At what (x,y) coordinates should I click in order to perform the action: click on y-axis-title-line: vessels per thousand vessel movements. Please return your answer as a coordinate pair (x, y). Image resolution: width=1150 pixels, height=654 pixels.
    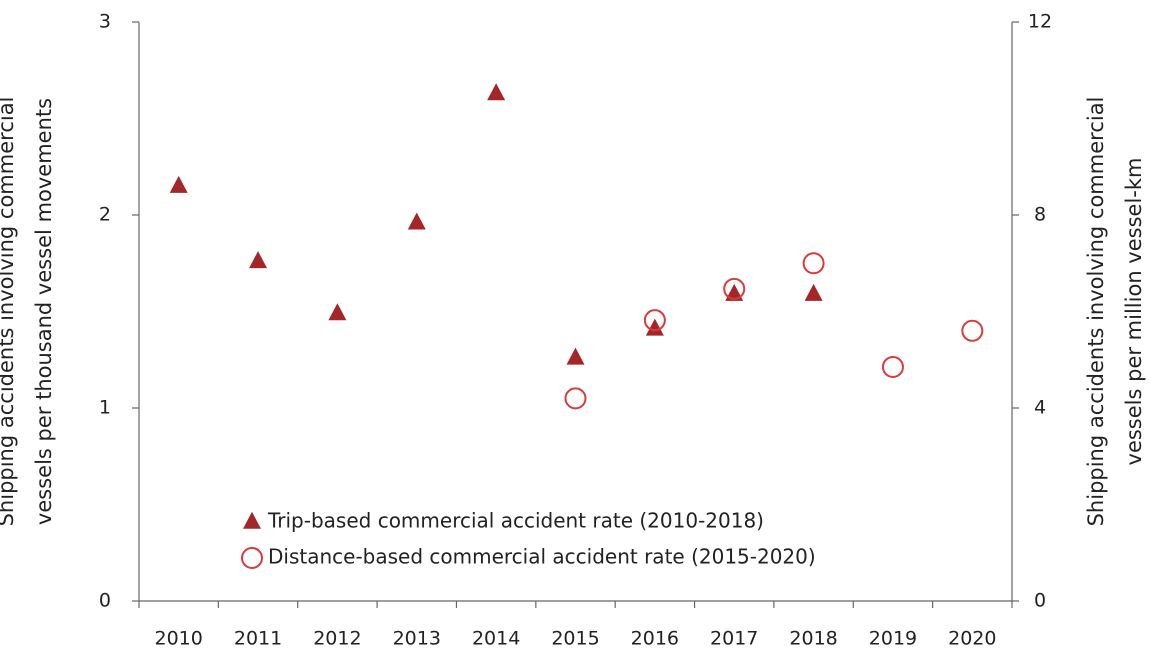
    Looking at the image, I should click on (44, 311).